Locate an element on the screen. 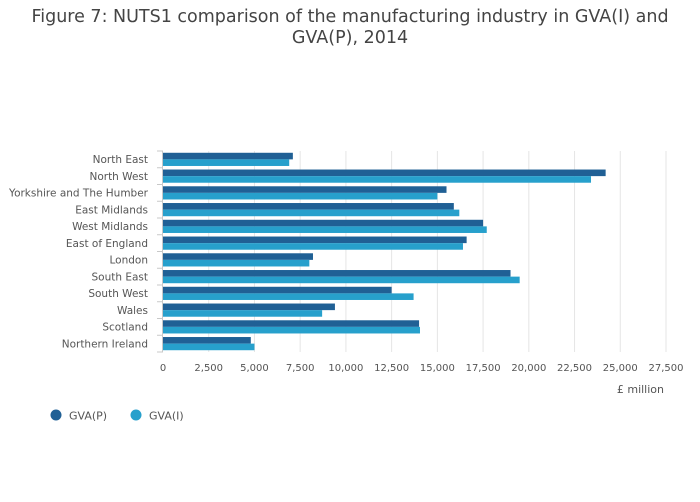  category-label: Yorkshire and The Humber is located at coordinates (78, 194).